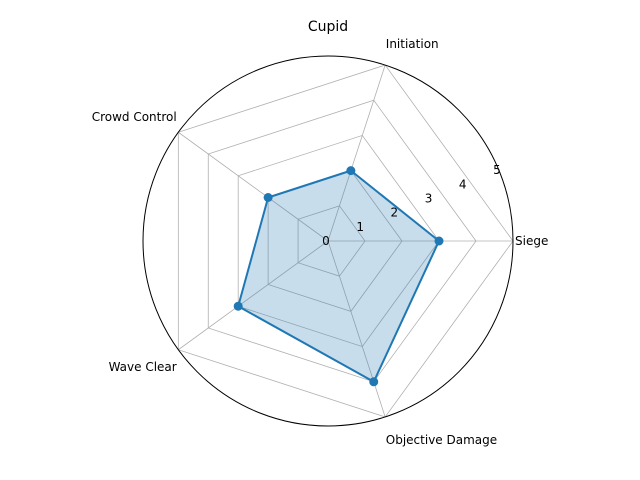  I want to click on r-tick-label-1: 1, so click(360, 227).